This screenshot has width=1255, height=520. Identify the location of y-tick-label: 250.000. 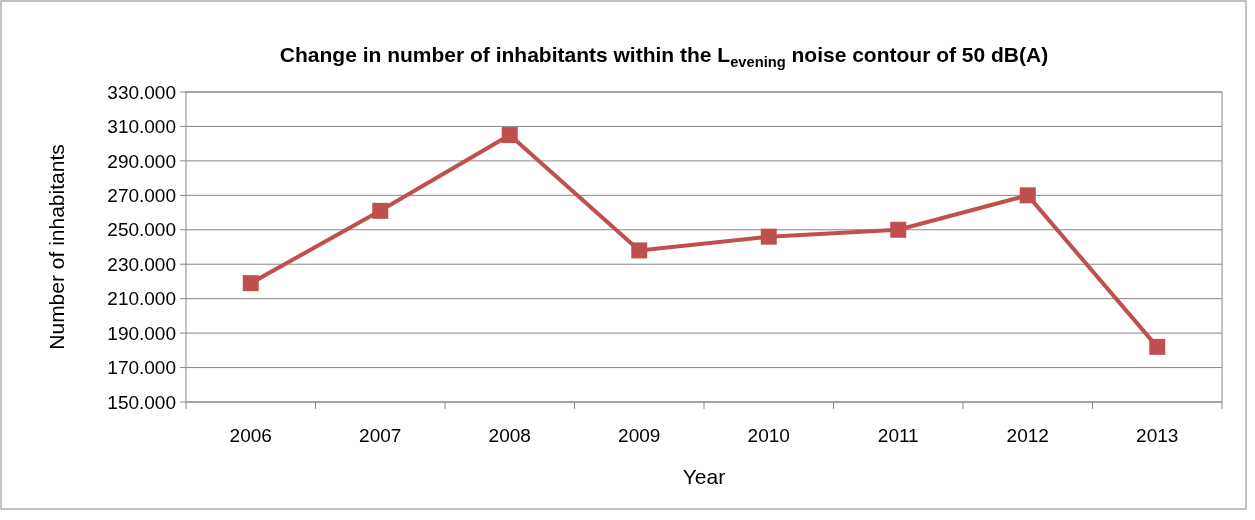
(141, 230).